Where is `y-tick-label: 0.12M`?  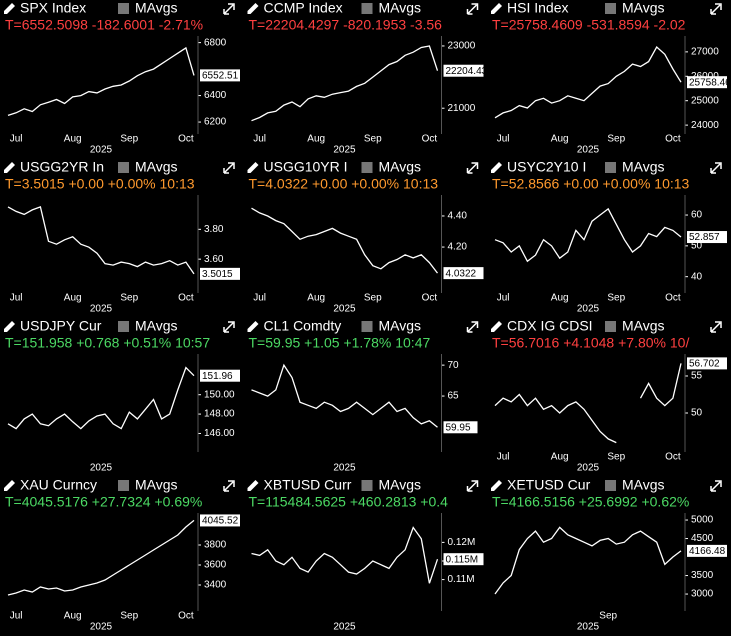
y-tick-label: 0.12M is located at coordinates (462, 542).